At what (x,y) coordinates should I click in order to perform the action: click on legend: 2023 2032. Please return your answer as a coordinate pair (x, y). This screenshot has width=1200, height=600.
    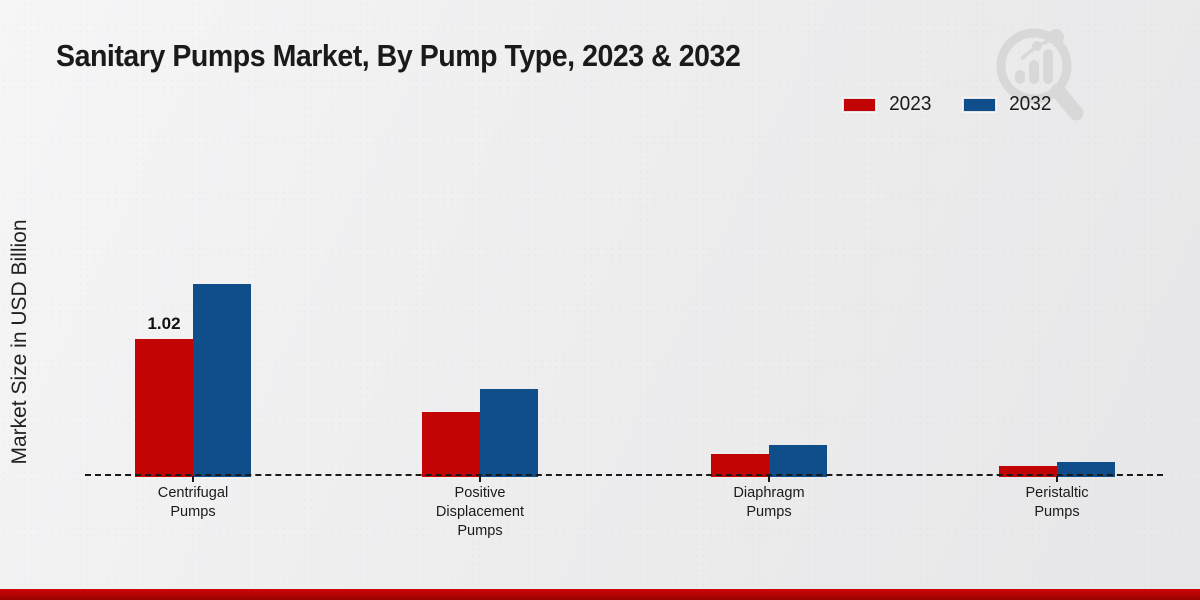
    Looking at the image, I should click on (947, 104).